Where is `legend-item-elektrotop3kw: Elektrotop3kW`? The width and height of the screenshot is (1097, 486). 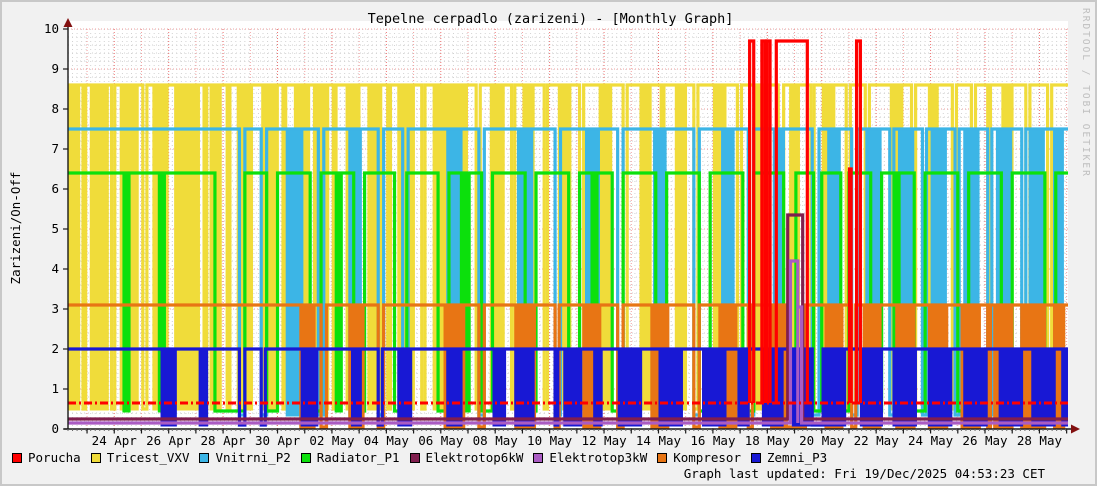
legend-item-elektrotop3kw: Elektrotop3kW is located at coordinates (590, 457).